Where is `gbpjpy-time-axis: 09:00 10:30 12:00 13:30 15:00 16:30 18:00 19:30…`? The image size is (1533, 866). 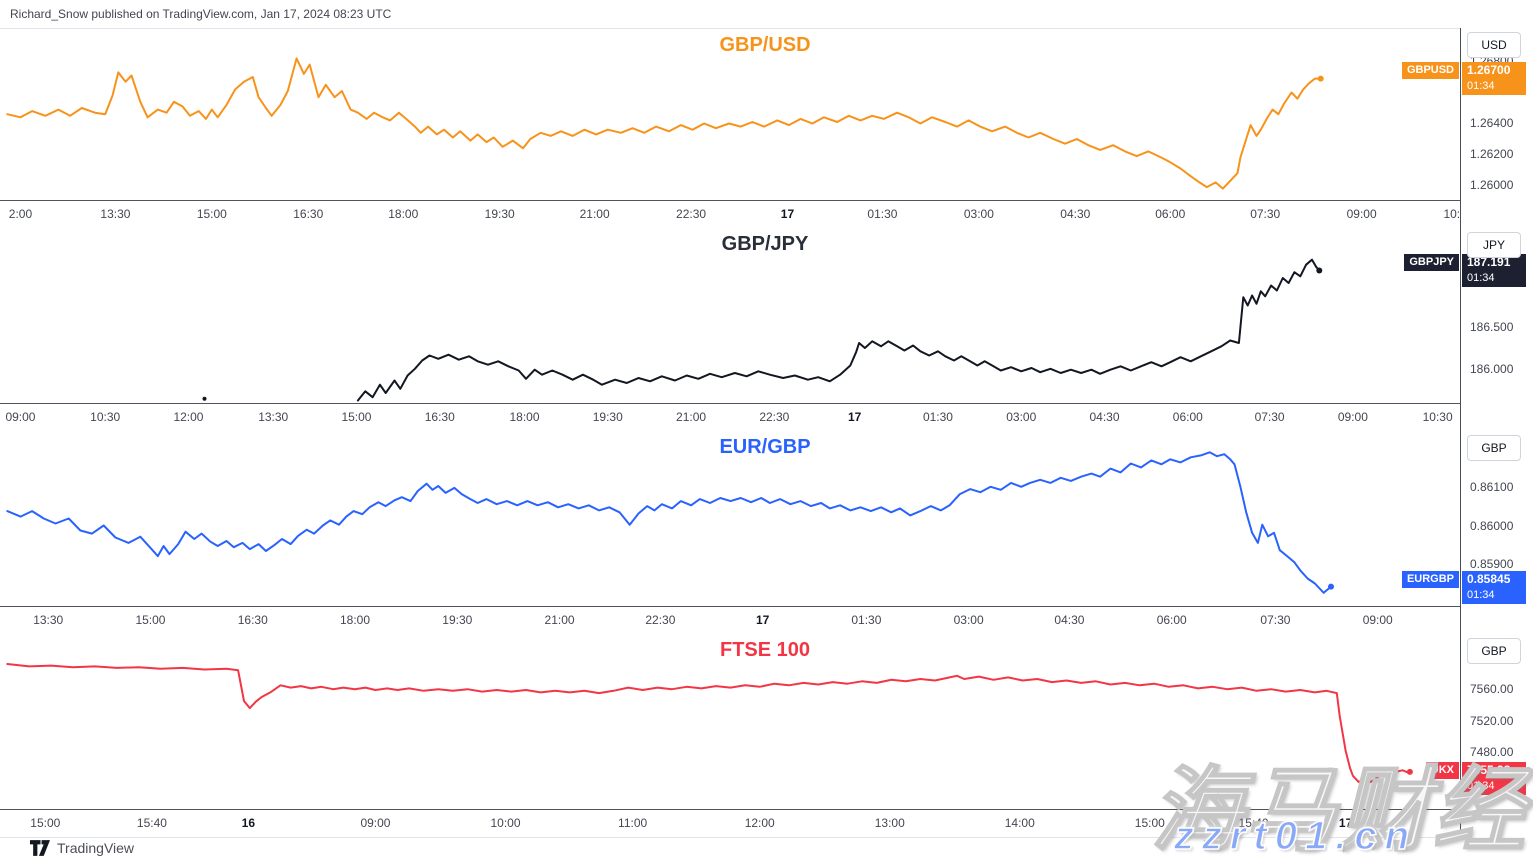
gbpjpy-time-axis: 09:00 10:30 12:00 13:30 15:00 16:30 18:00 19:30… is located at coordinates (730, 417).